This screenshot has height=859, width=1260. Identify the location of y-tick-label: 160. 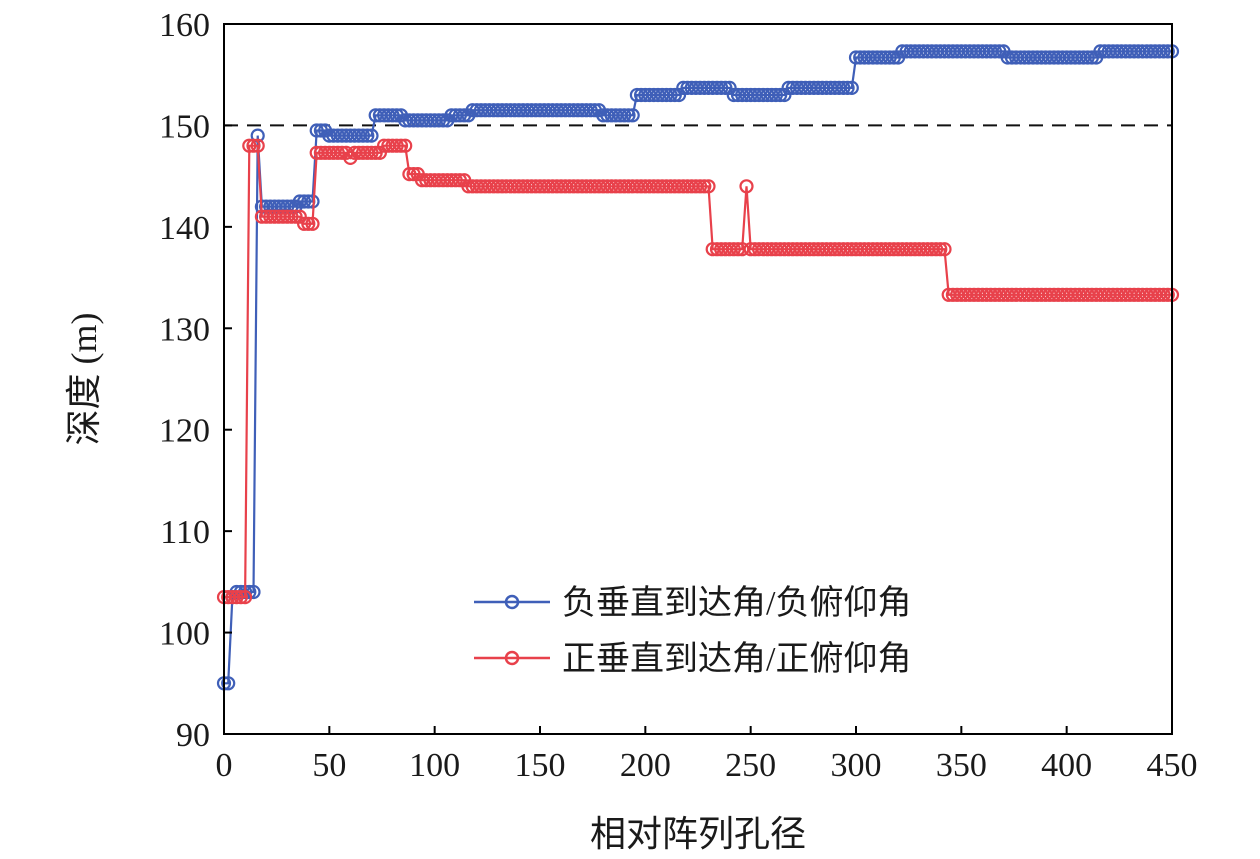
(184, 25).